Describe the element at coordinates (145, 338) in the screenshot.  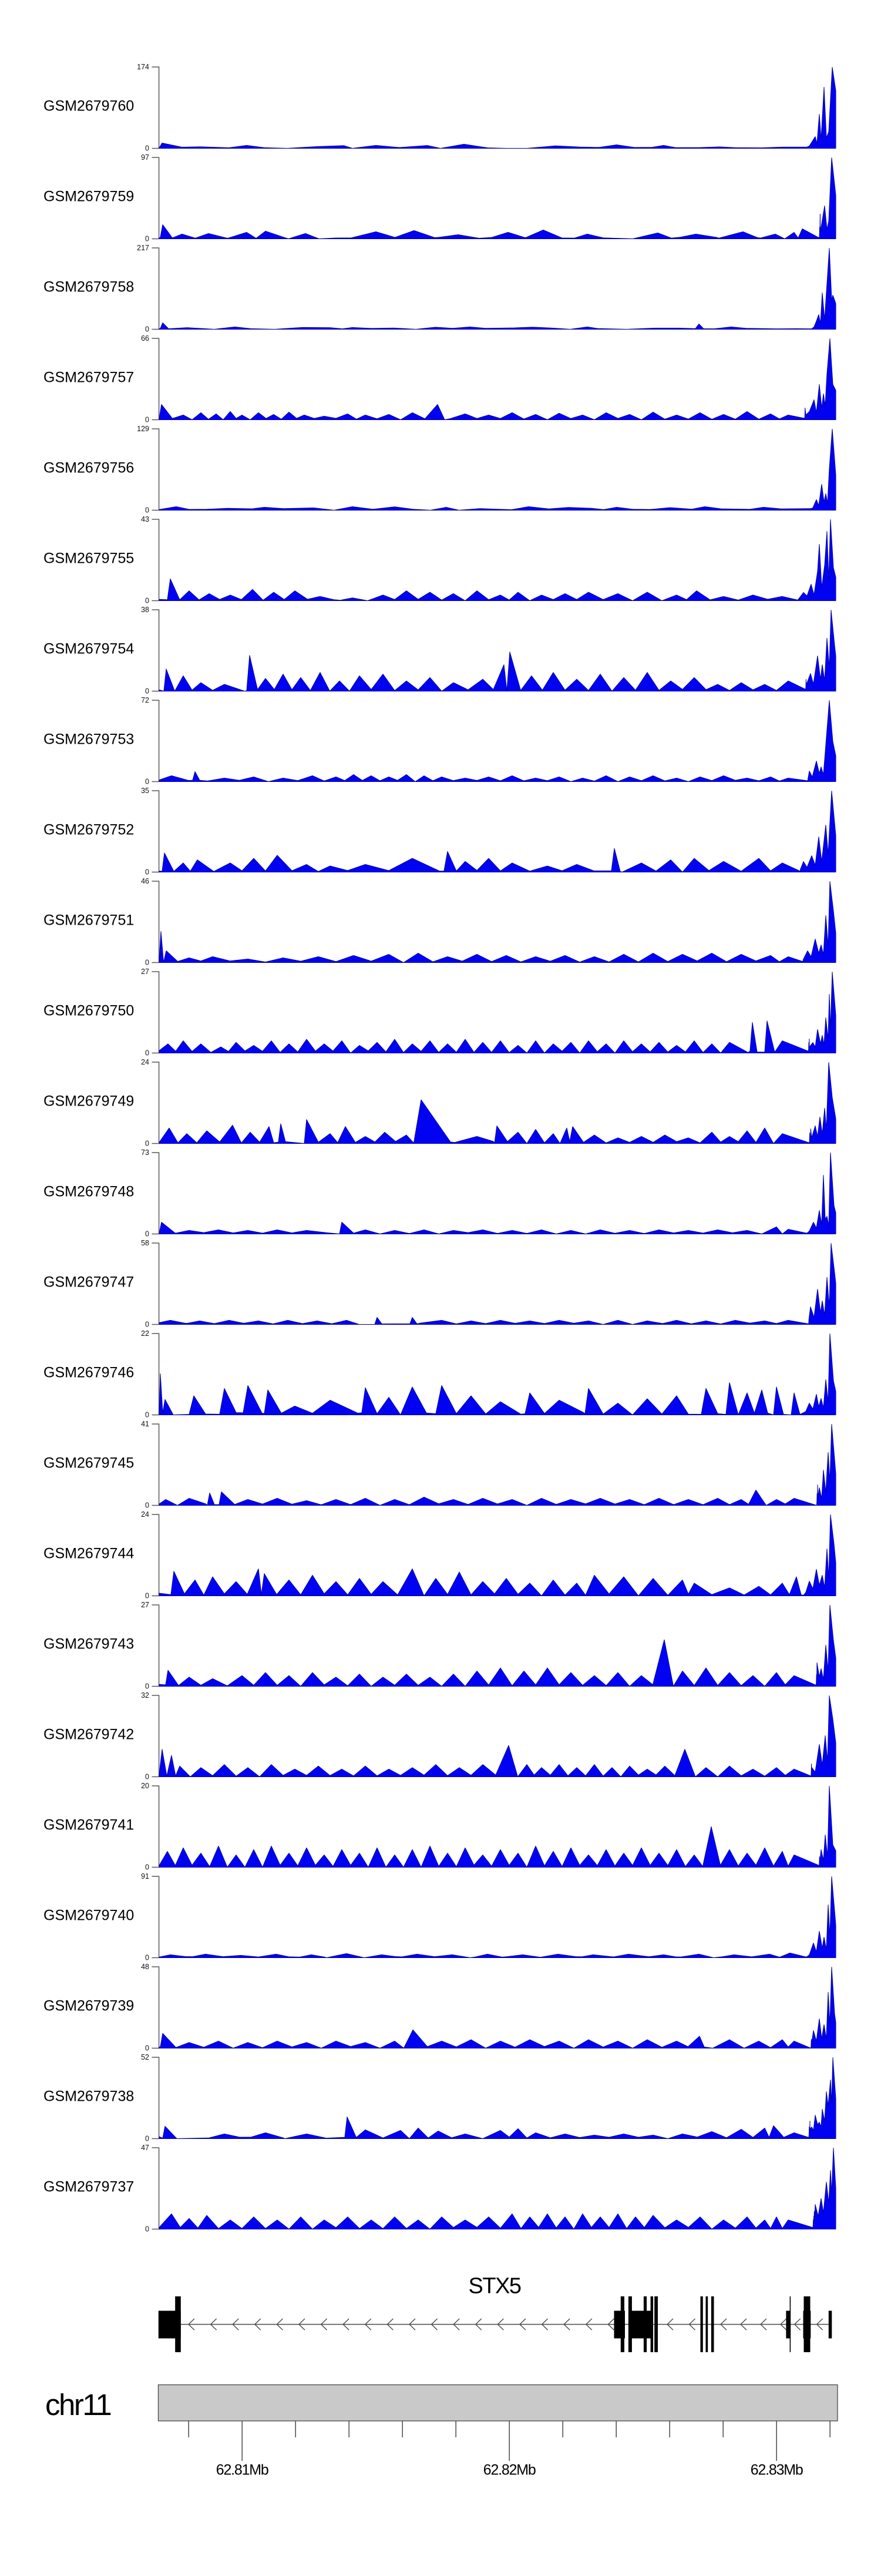
I see `svg-text: 66` at that location.